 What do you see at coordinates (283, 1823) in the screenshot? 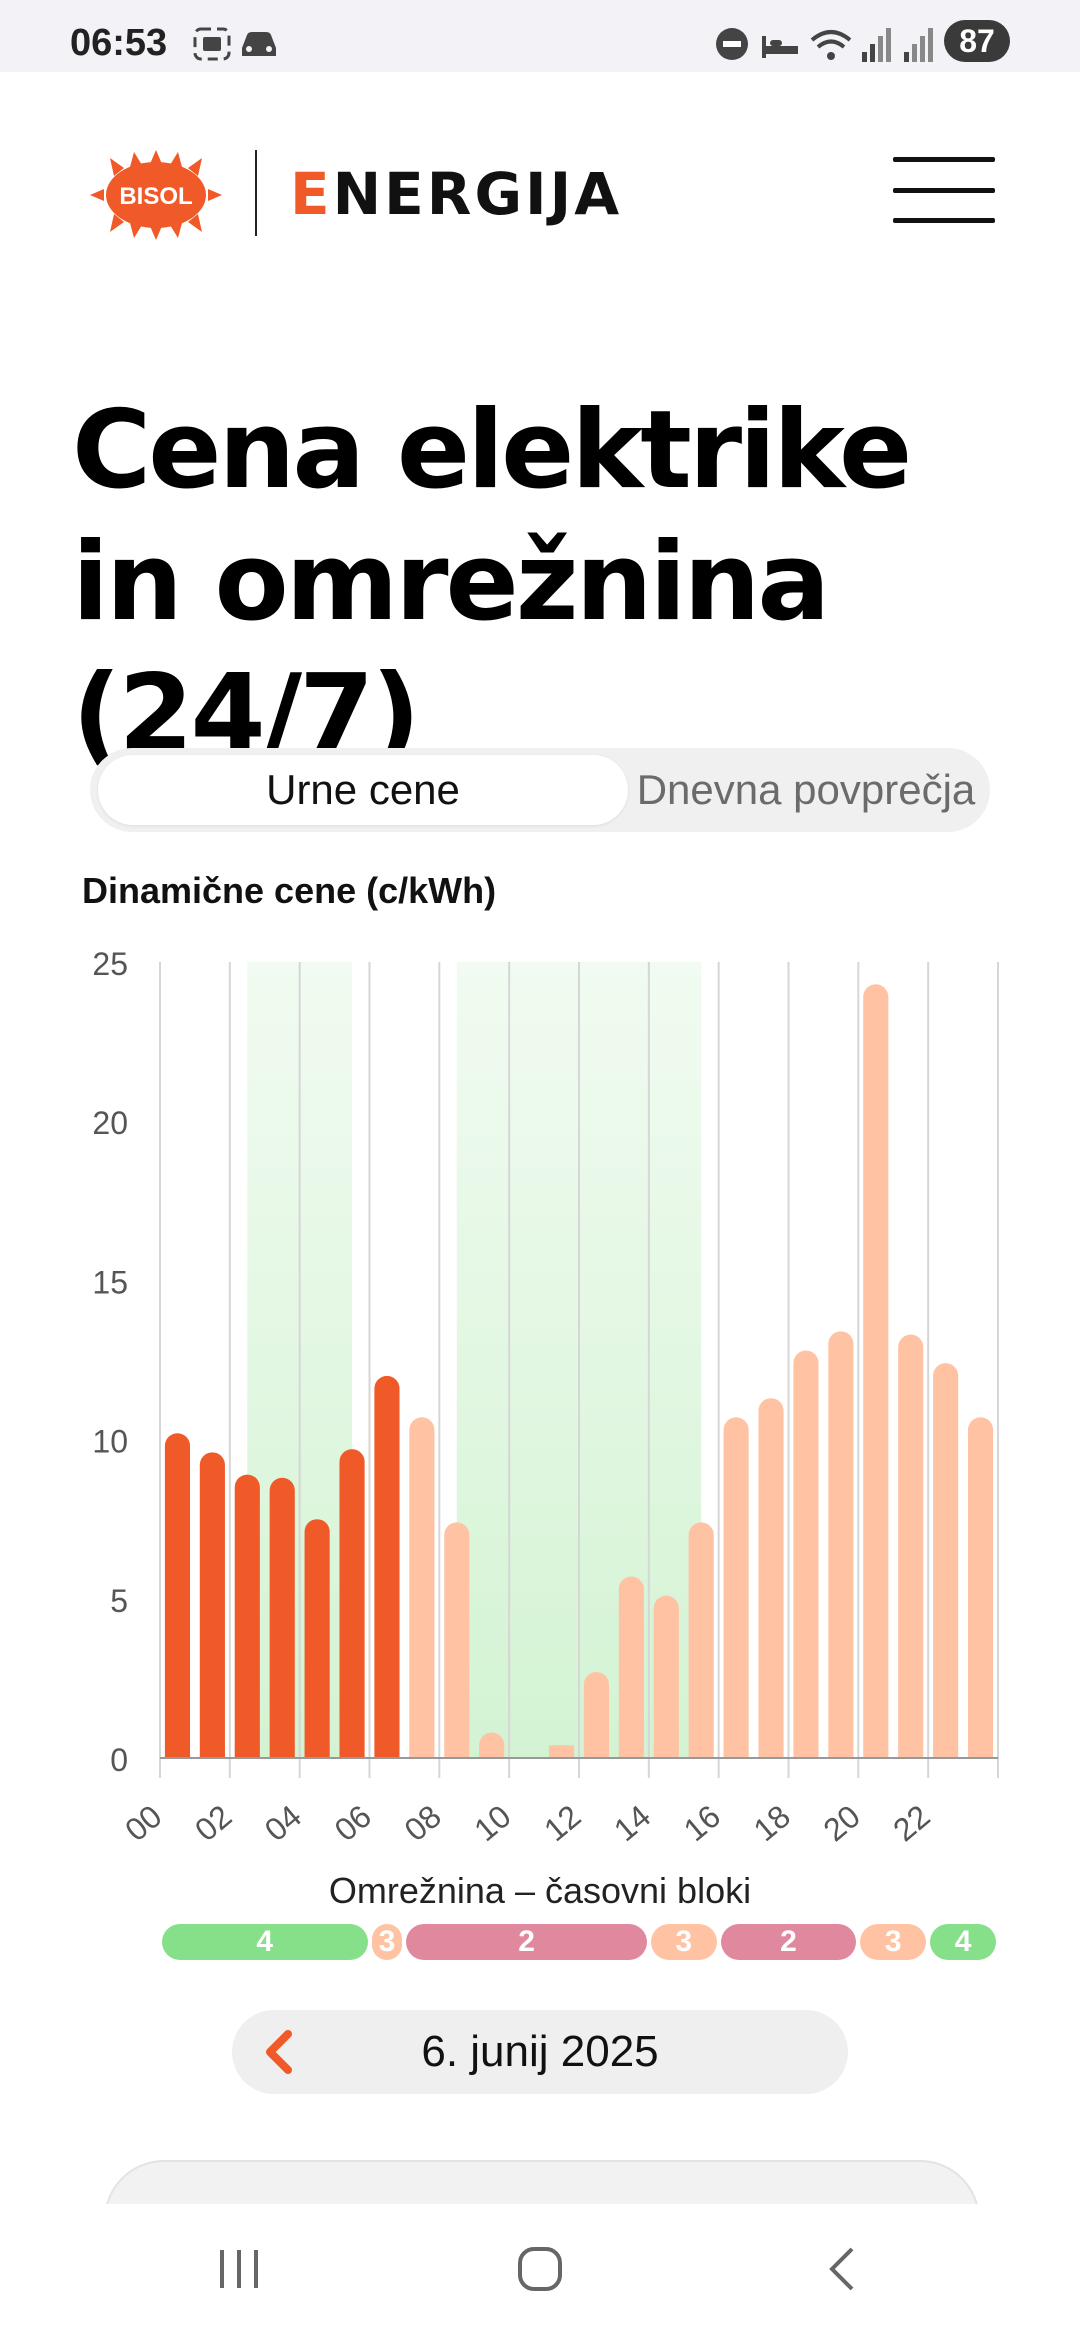
I see `x-tick-label: 04` at bounding box center [283, 1823].